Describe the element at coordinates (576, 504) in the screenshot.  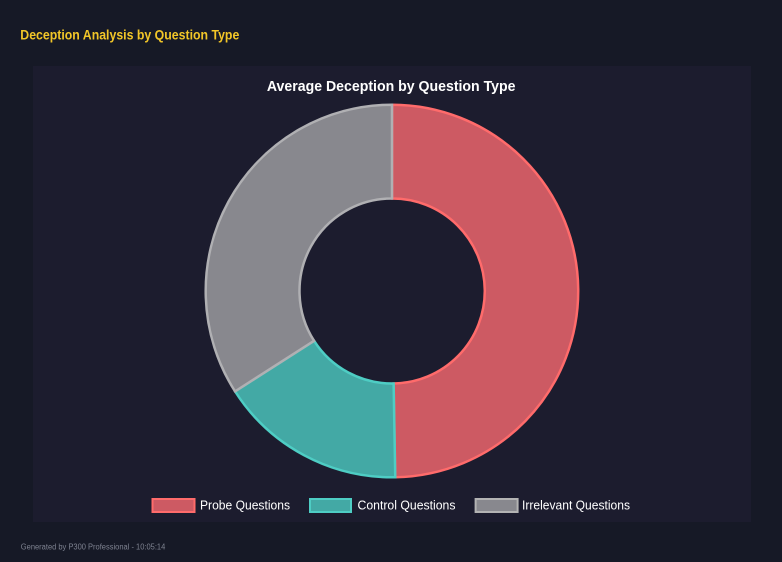
I see `svg-text: Irrelevant Questions` at that location.